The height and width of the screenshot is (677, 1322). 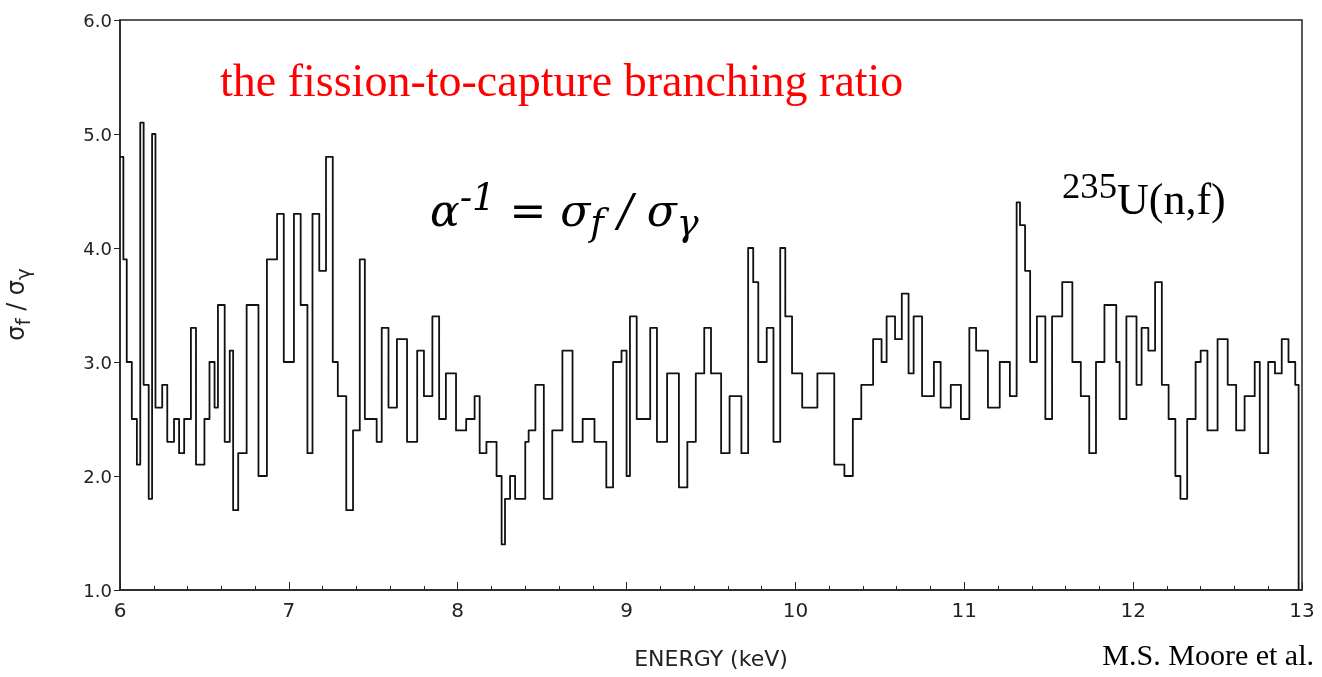 What do you see at coordinates (626, 610) in the screenshot?
I see `x-tick-label: 9` at bounding box center [626, 610].